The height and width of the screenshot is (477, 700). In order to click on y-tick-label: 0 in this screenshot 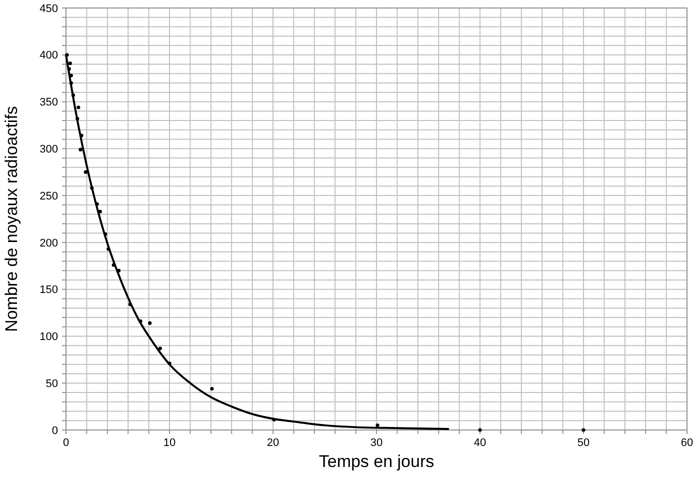, I will do `click(55, 430)`.